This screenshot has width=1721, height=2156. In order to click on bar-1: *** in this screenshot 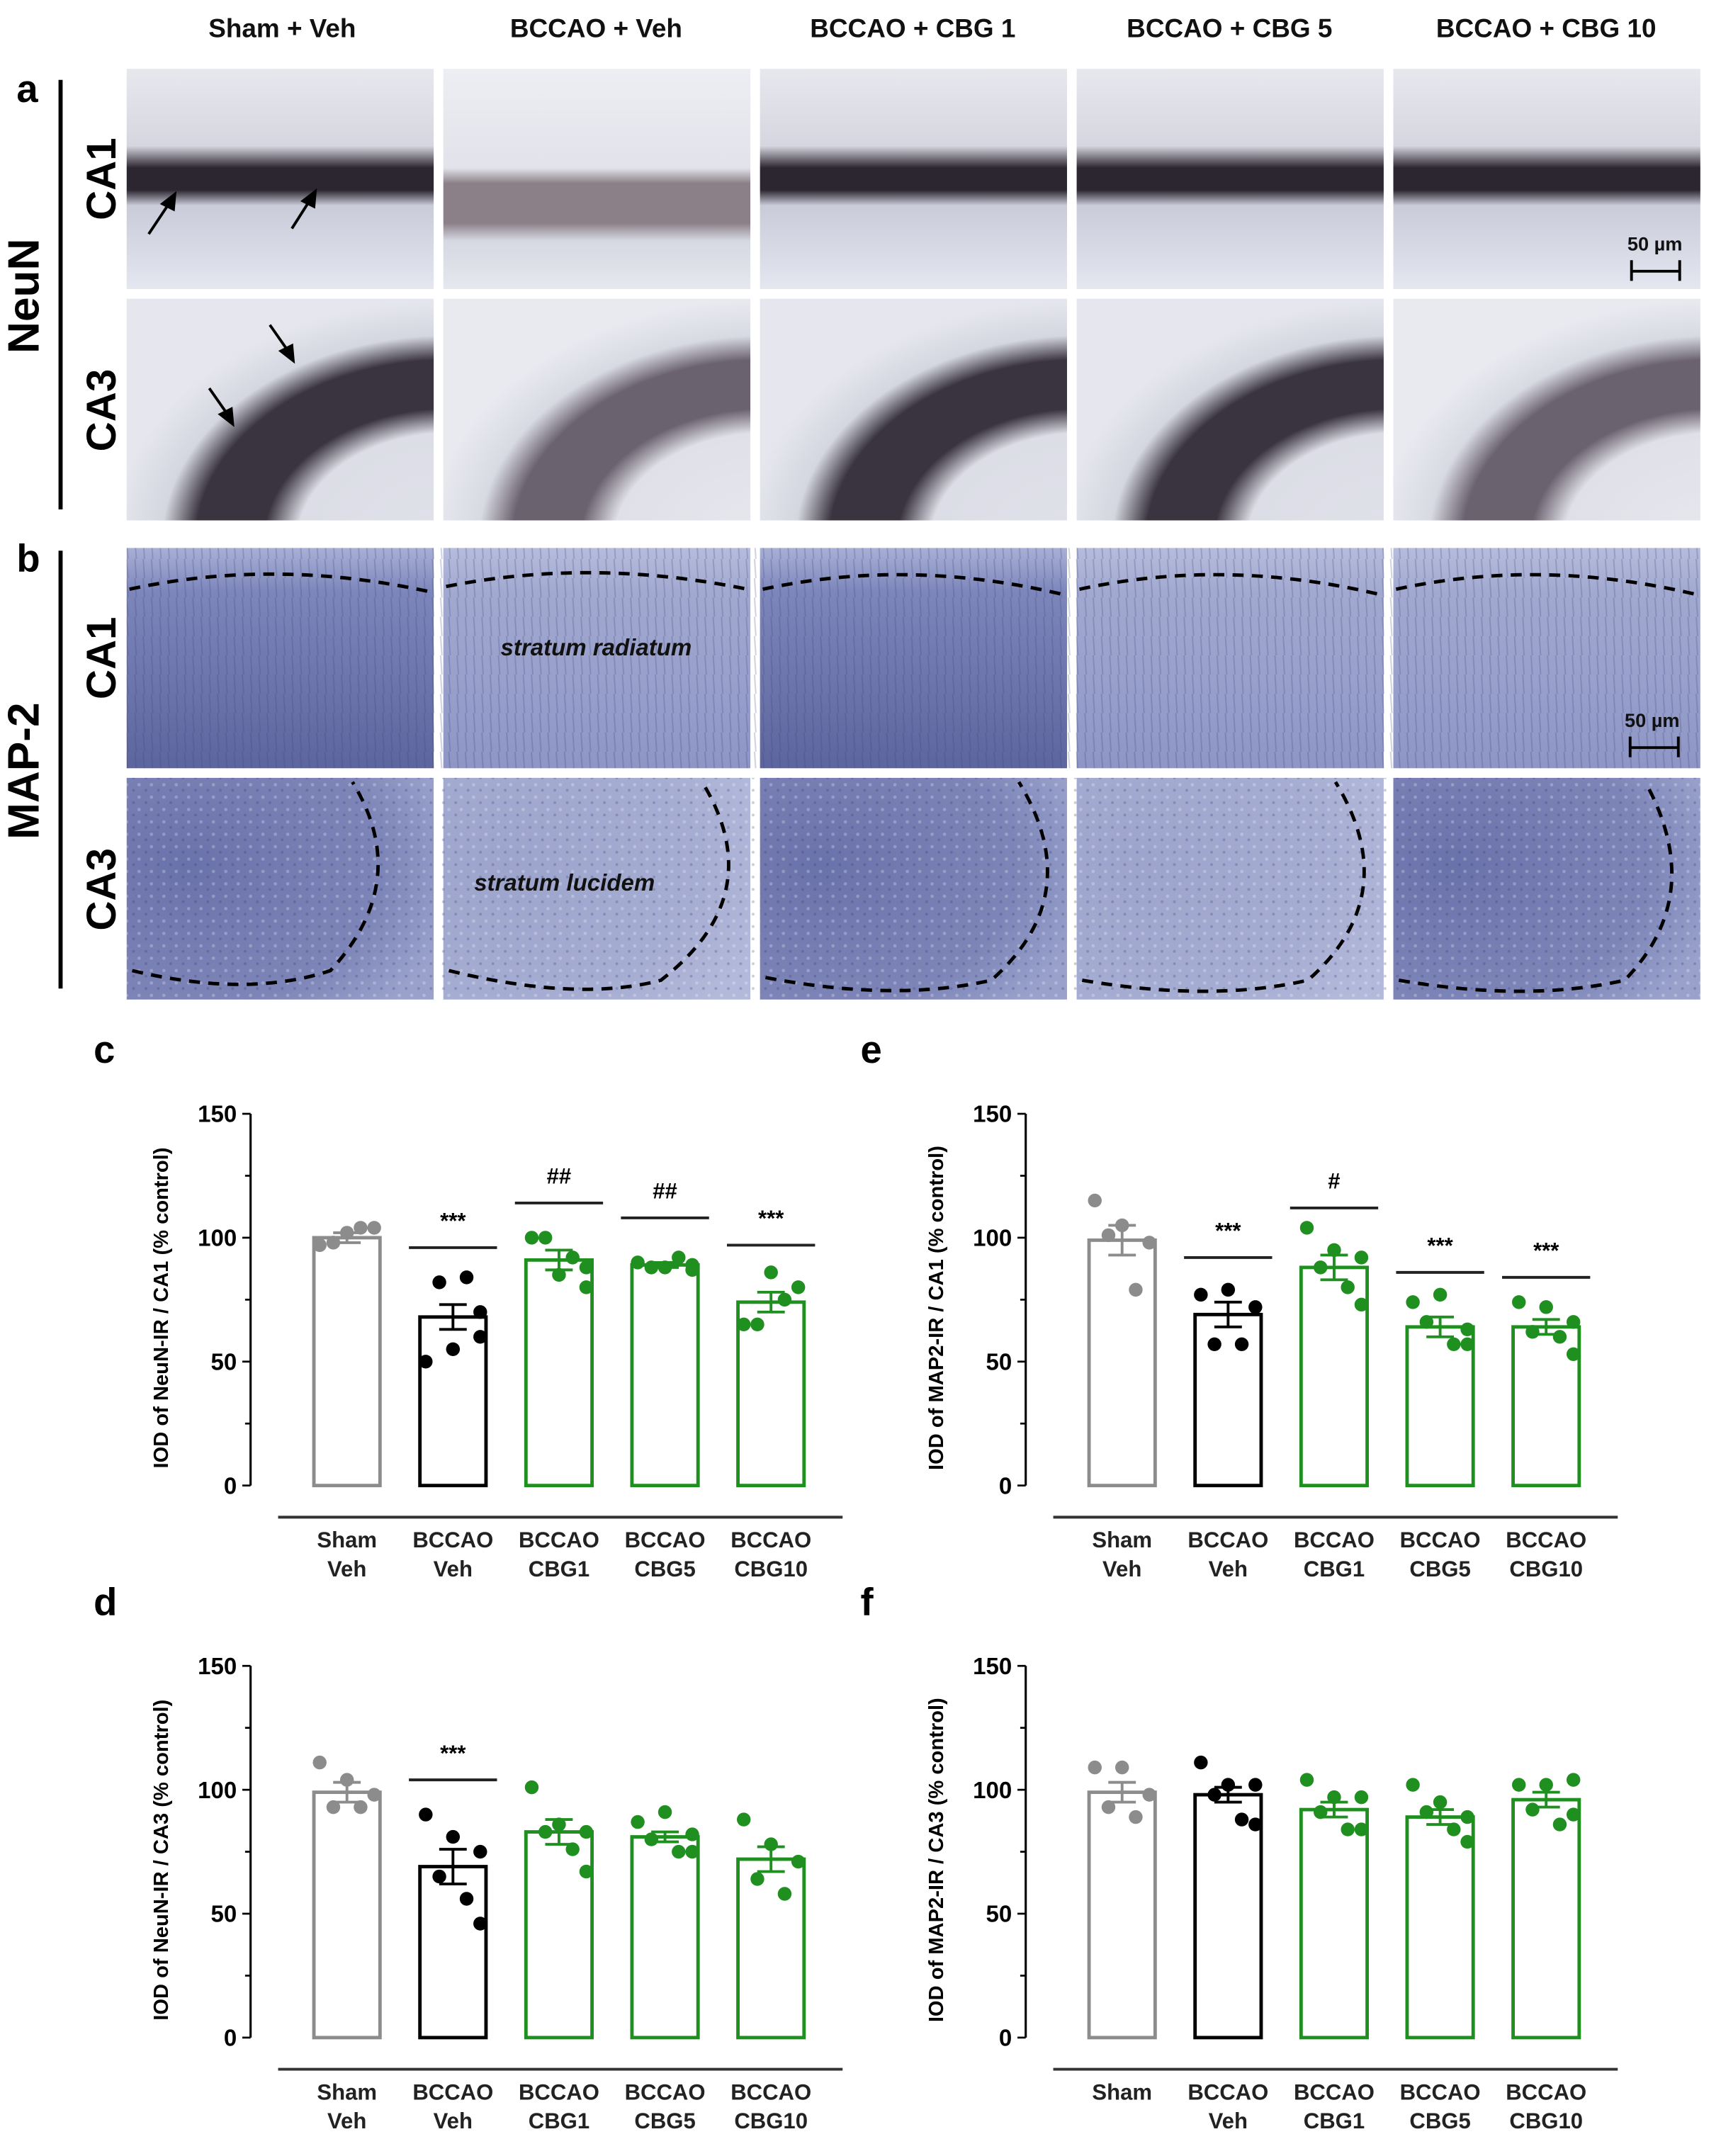, I will do `click(453, 1348)`.